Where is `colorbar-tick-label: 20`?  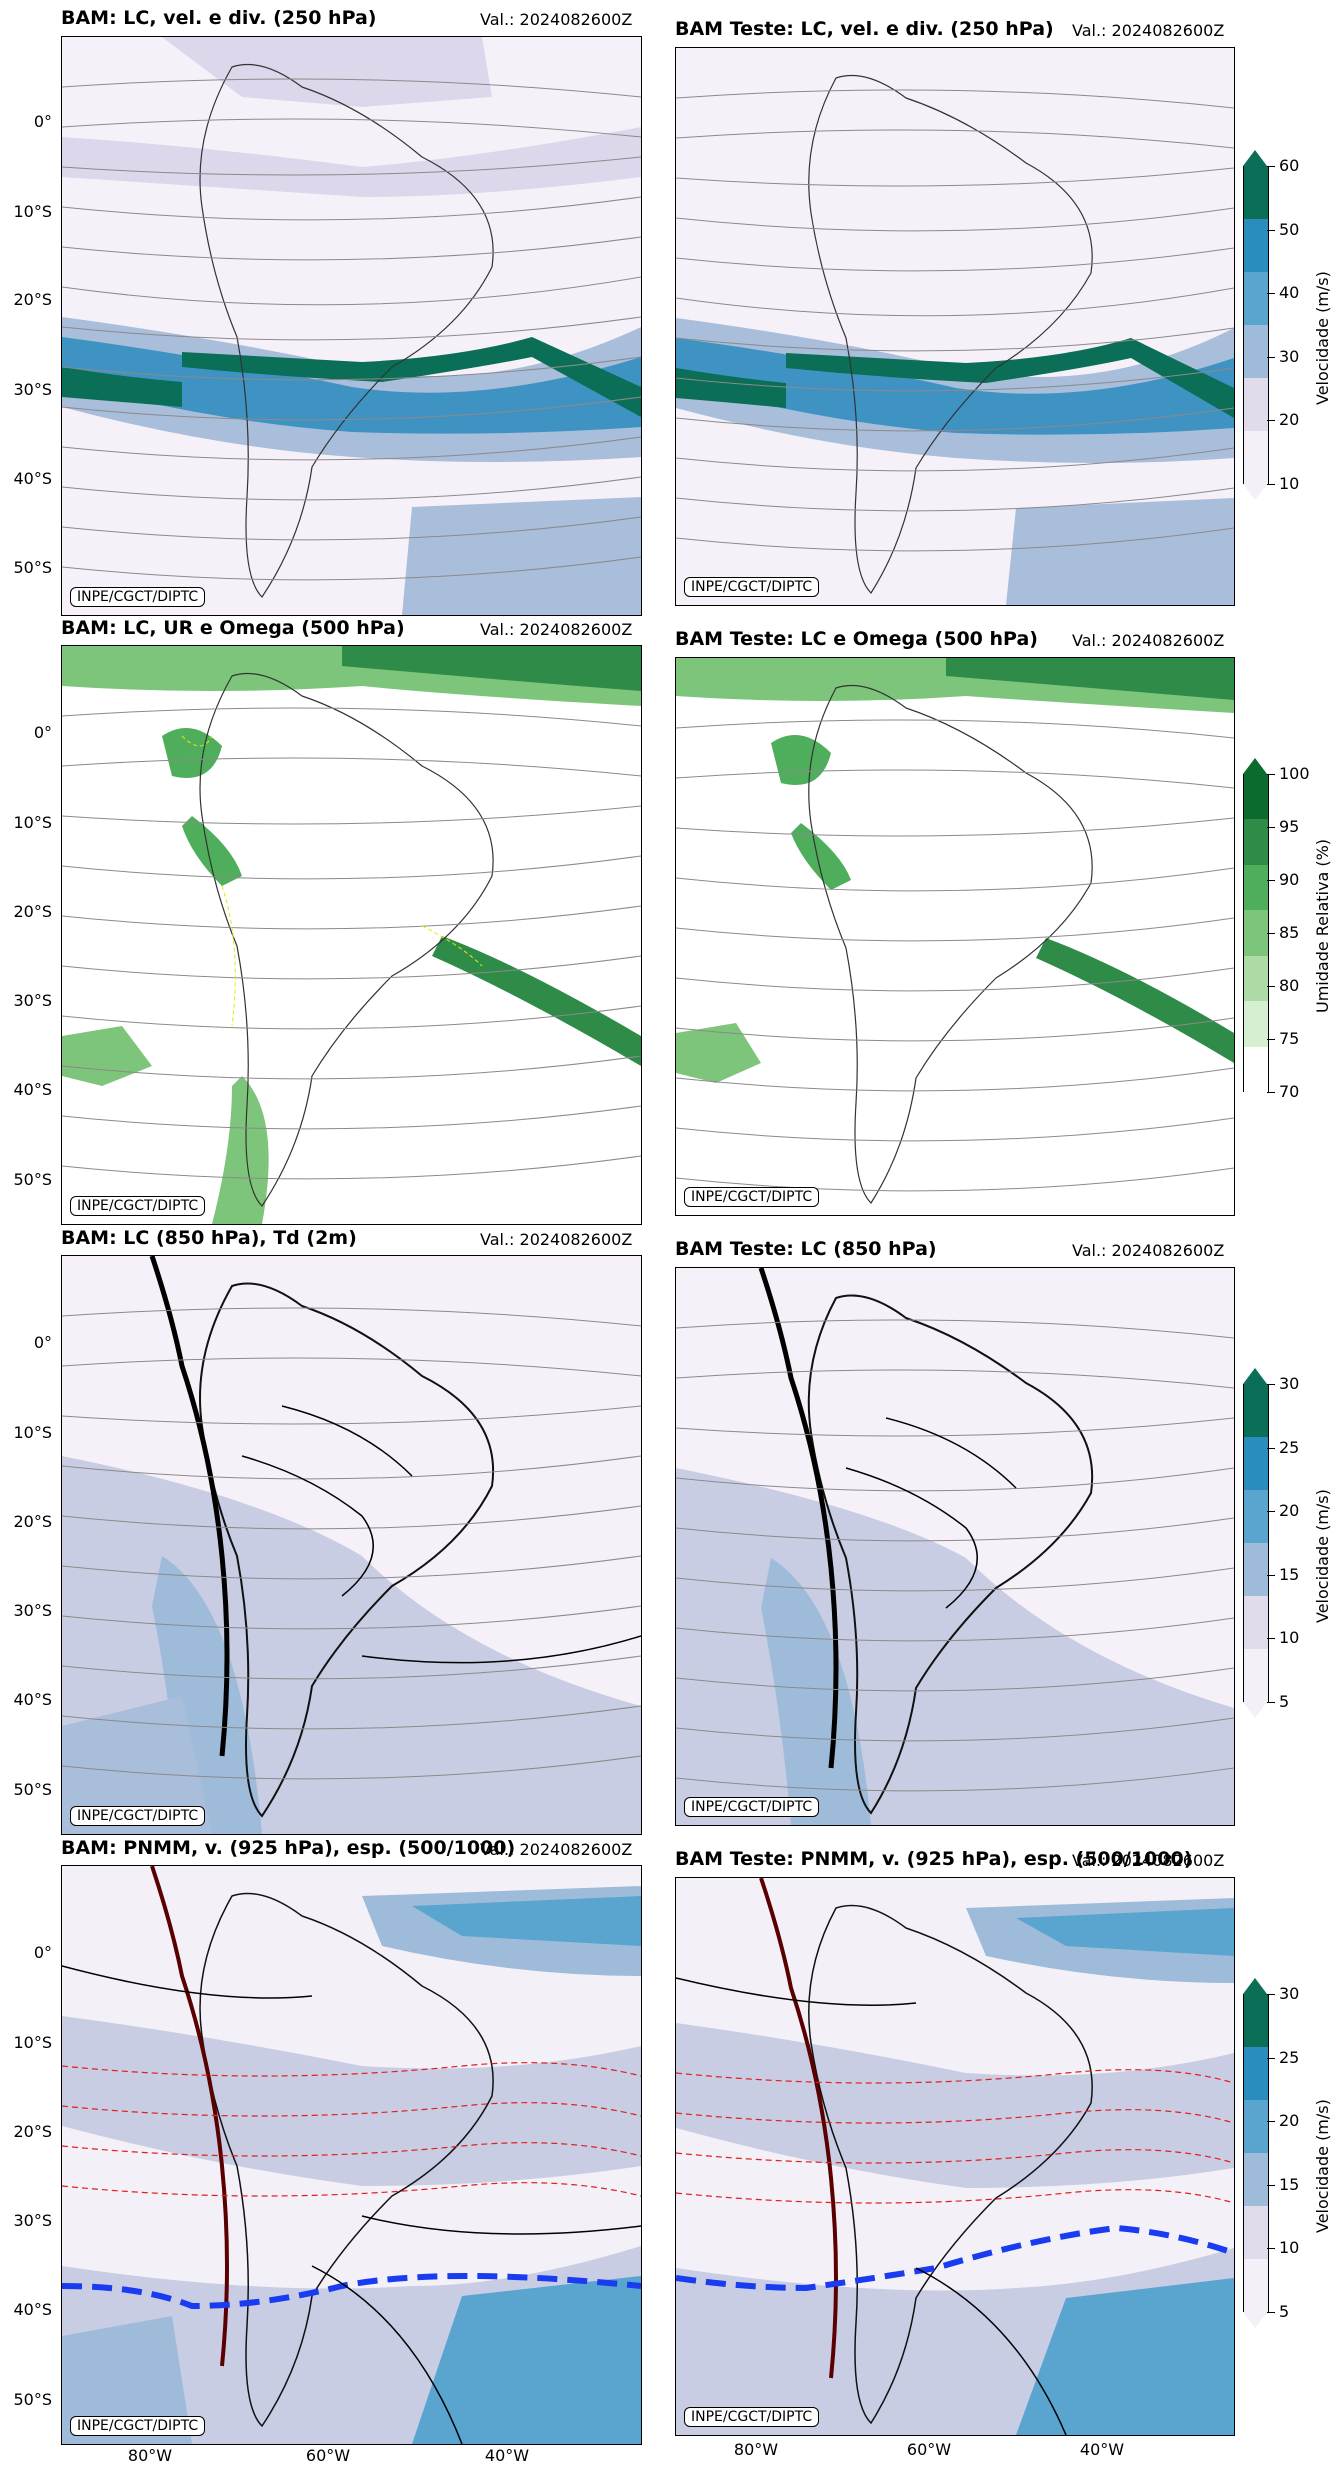 colorbar-tick-label: 20 is located at coordinates (1283, 420).